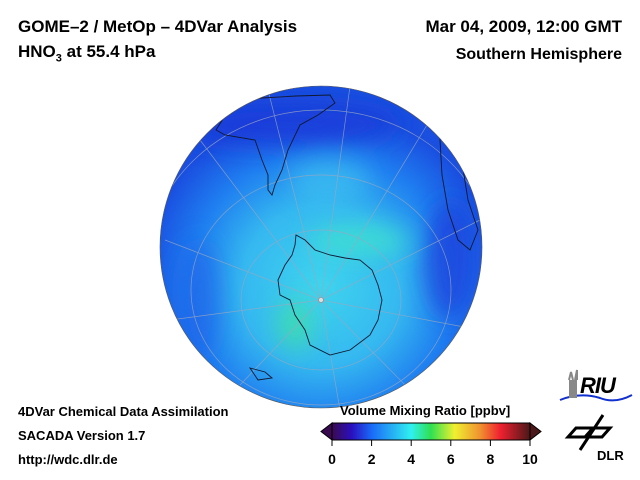 The image size is (640, 480). I want to click on species-subscript: 3, so click(58, 58).